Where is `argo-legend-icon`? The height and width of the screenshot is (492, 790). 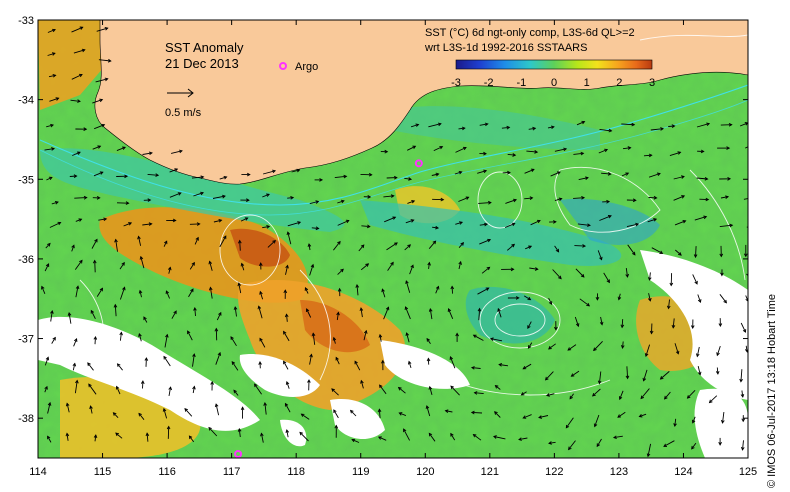
argo-legend-icon is located at coordinates (283, 66).